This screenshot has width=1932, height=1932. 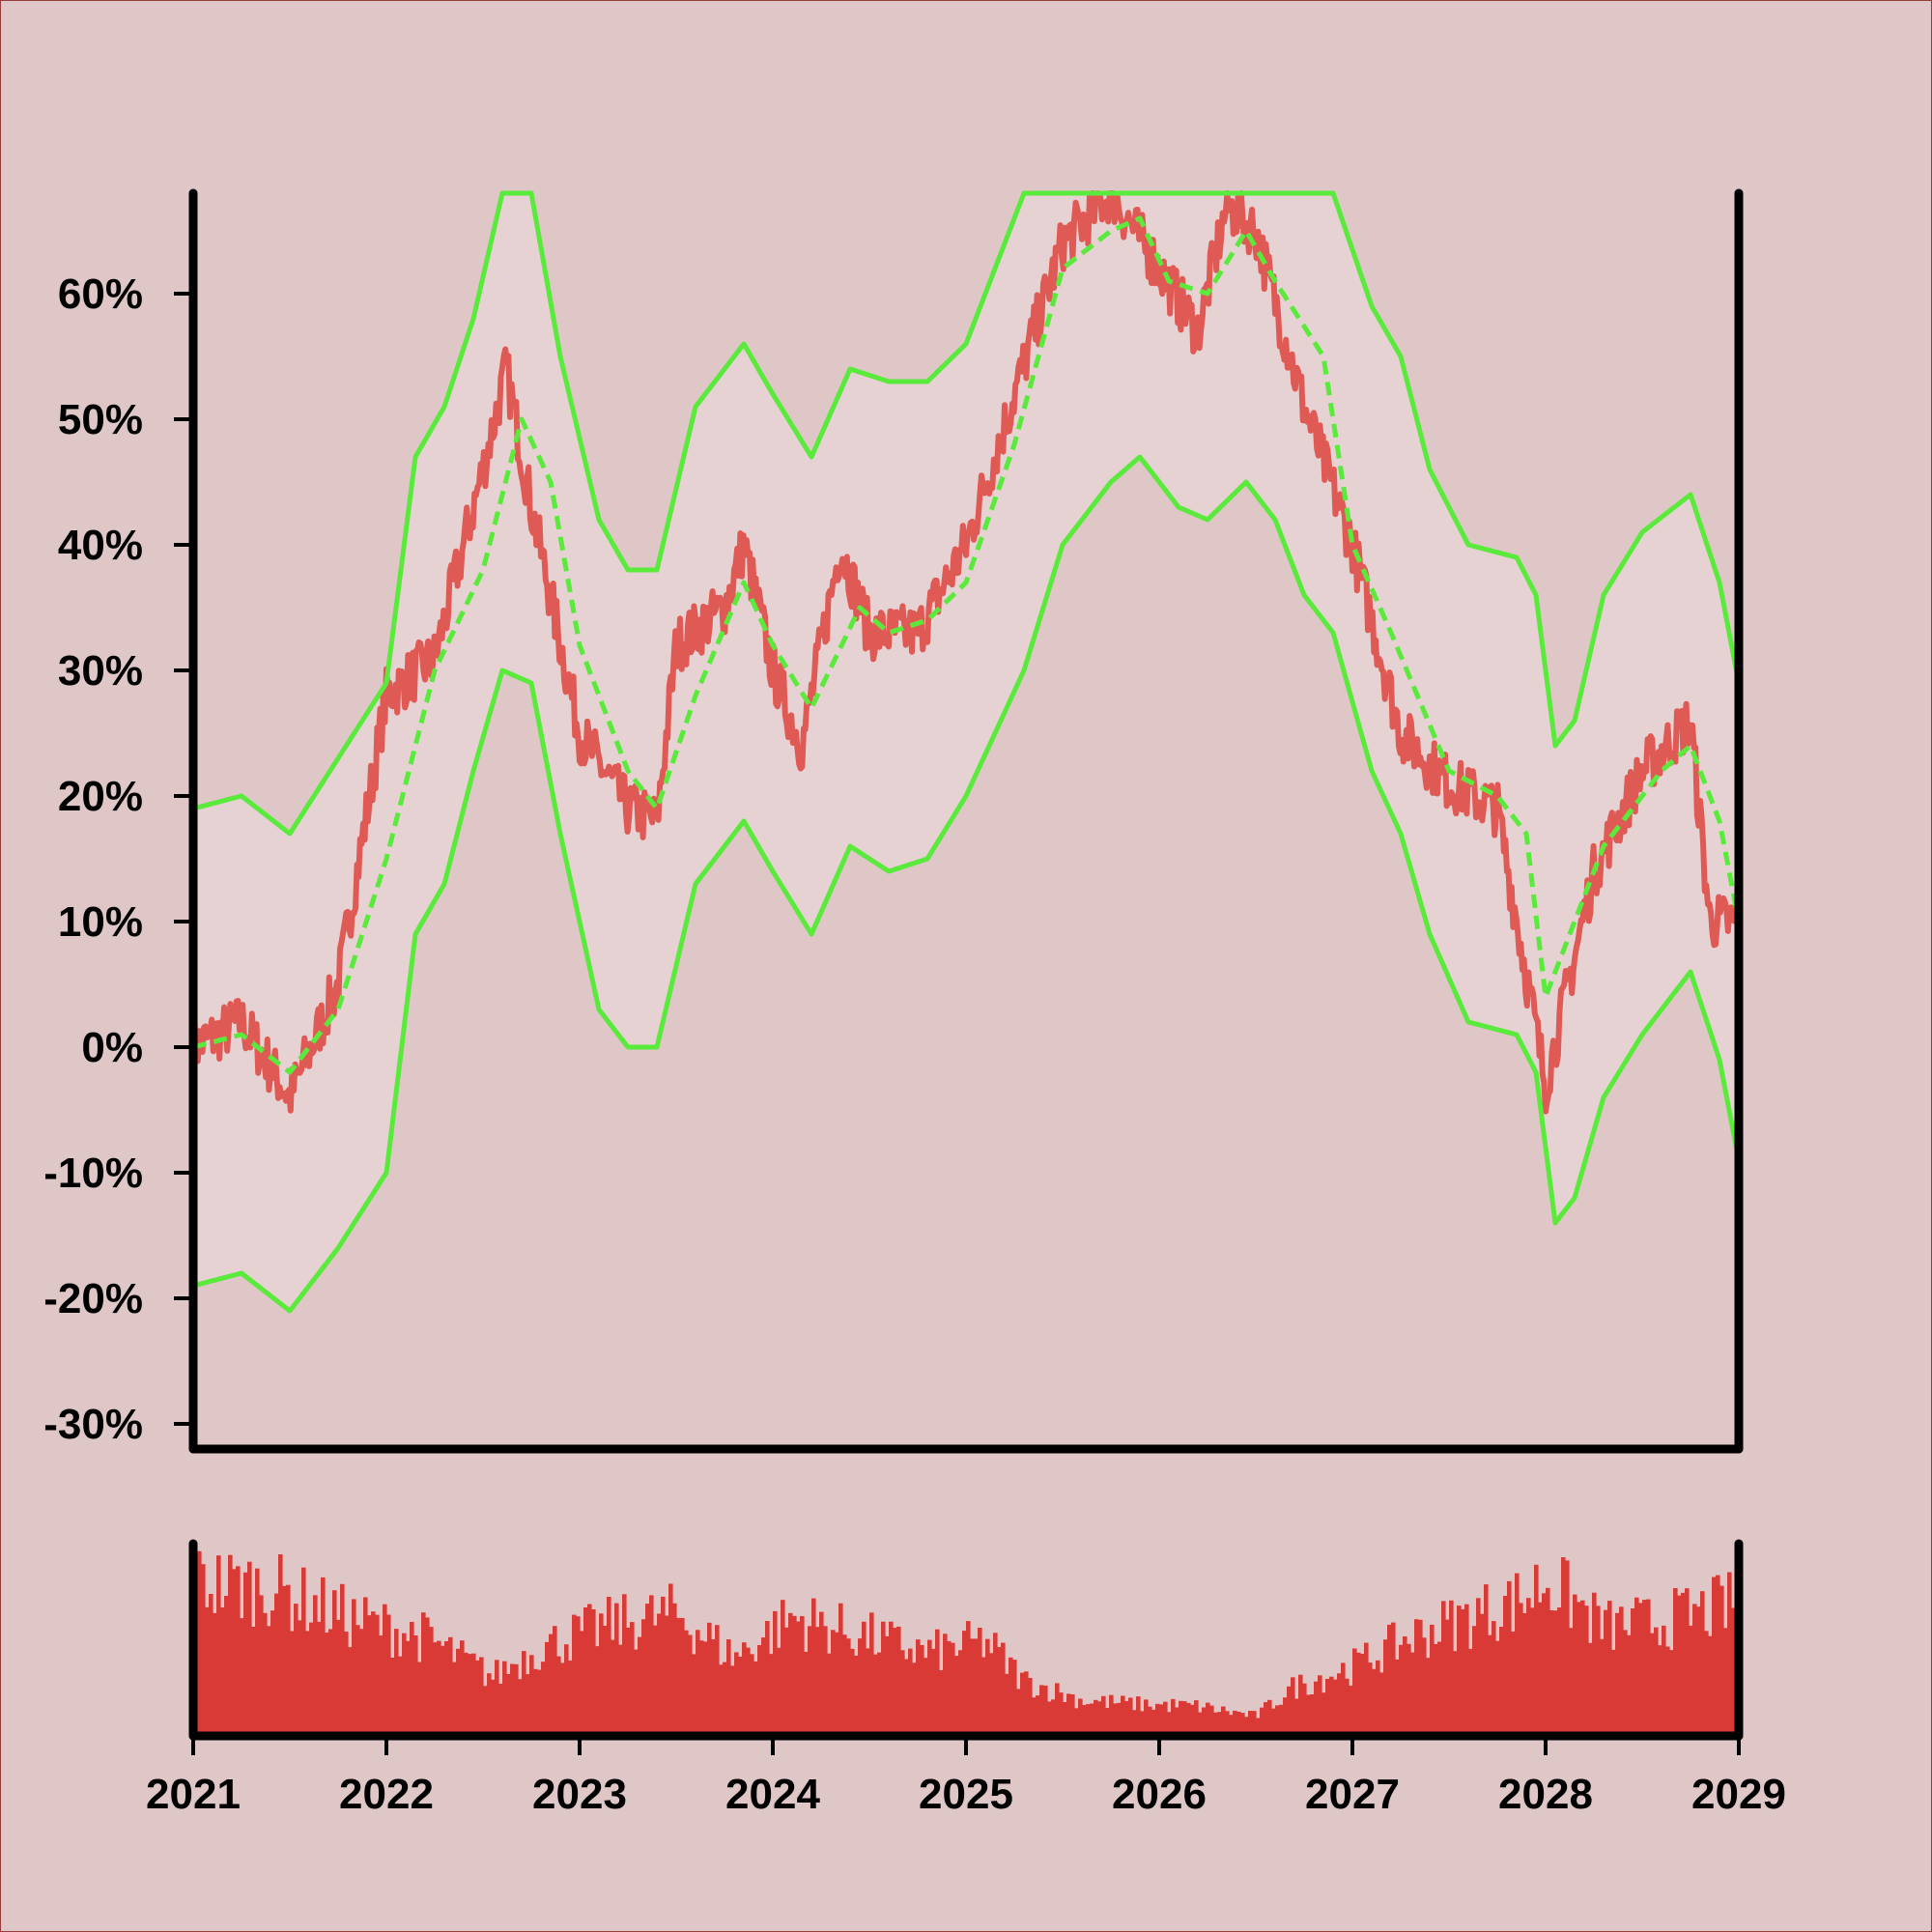 I want to click on x-tick-label: 2025, so click(x=966, y=1794).